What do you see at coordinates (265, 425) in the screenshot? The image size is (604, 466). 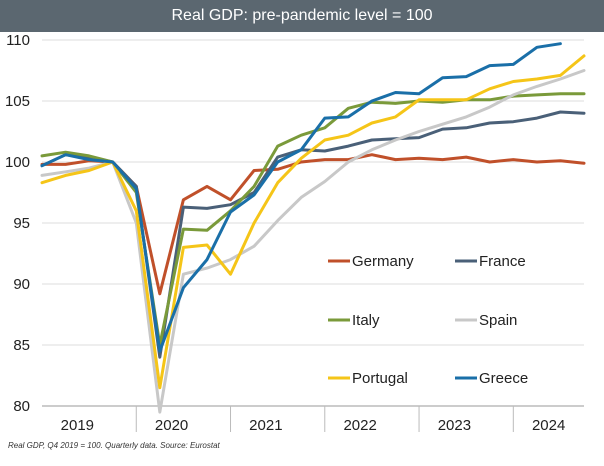 I see `x-tick-label: 2021` at bounding box center [265, 425].